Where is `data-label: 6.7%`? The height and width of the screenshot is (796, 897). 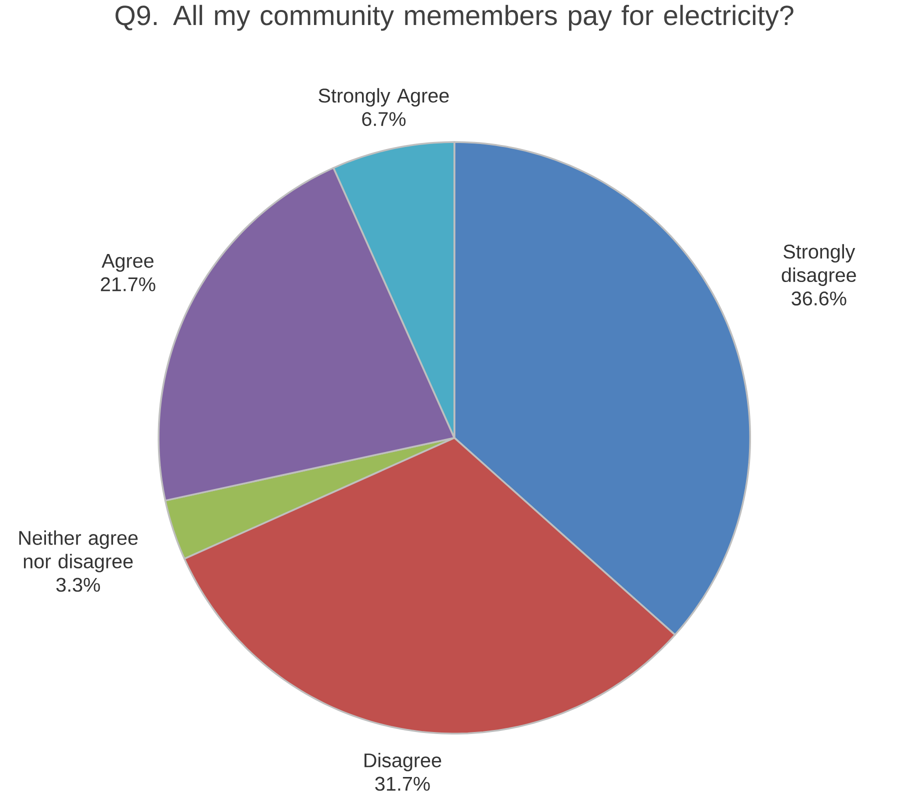
data-label: 6.7% is located at coordinates (384, 119).